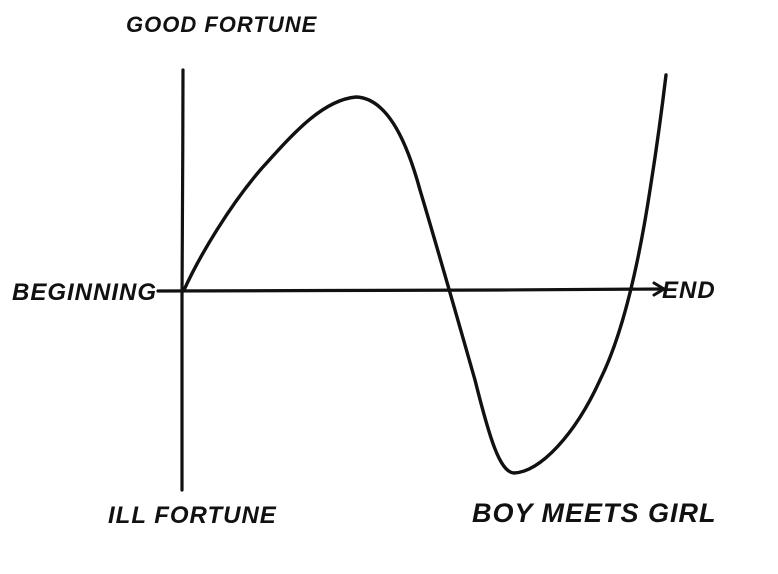  Describe the element at coordinates (689, 290) in the screenshot. I see `end-label: END` at that location.